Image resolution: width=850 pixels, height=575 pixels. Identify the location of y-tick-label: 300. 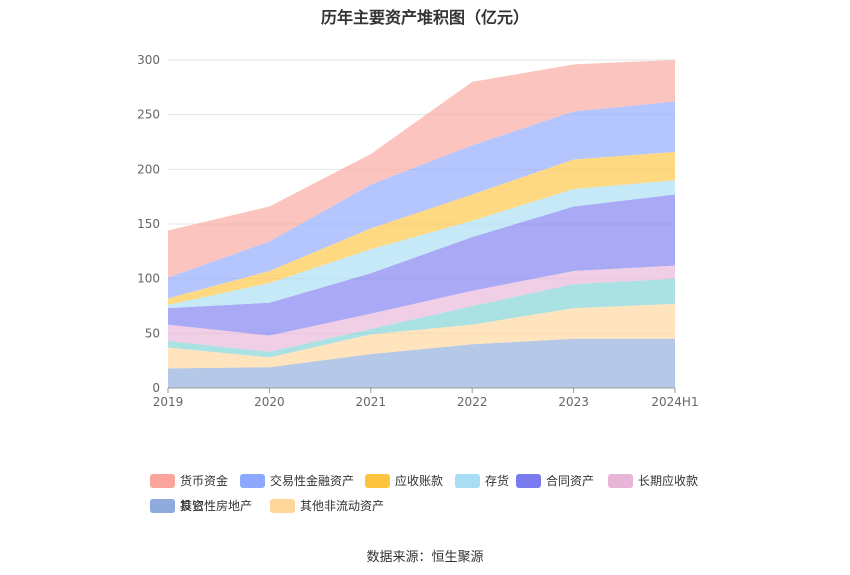
(148, 60).